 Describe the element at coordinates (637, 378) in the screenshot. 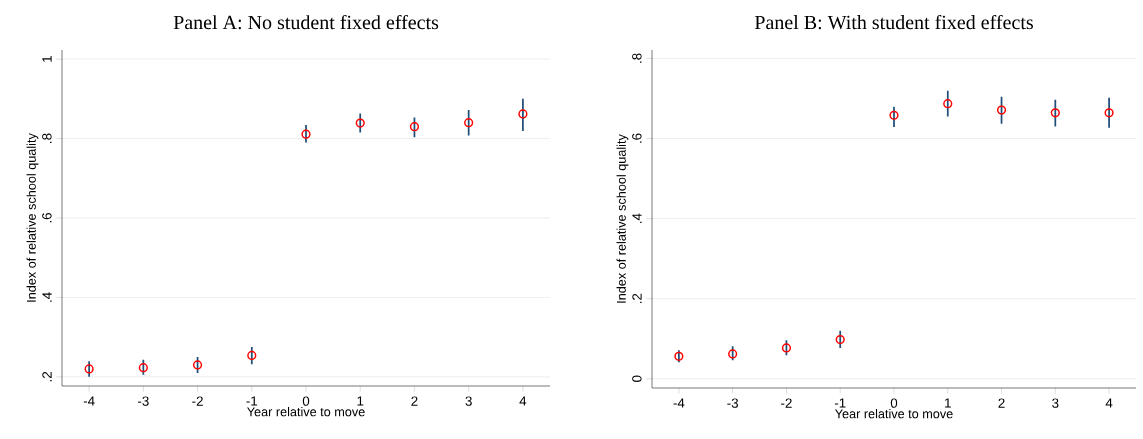

I see `y-tick-label: 0` at that location.